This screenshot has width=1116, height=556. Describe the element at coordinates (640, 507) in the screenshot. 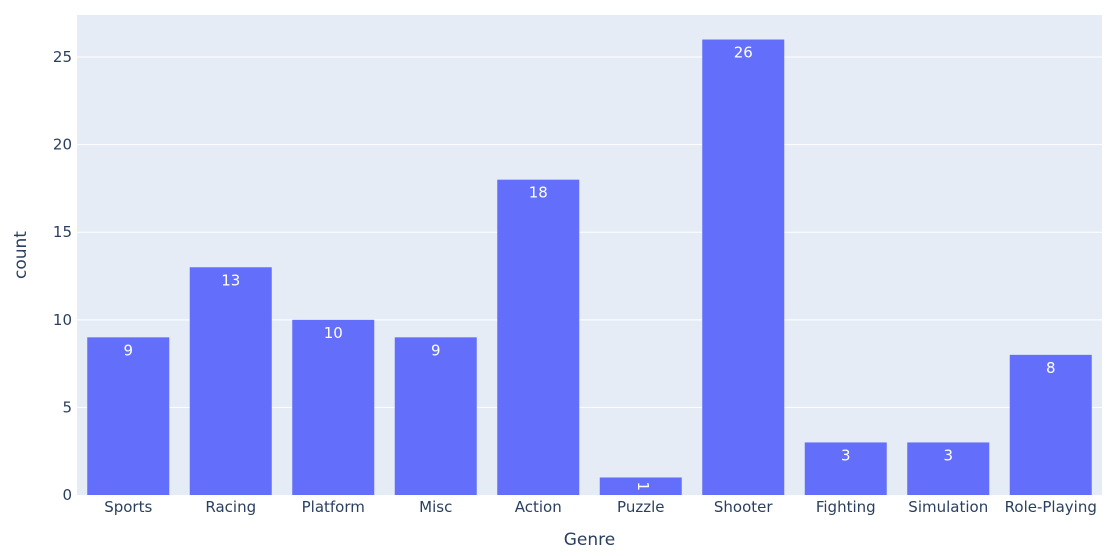

I see `x-tick-label: Puzzle` at that location.